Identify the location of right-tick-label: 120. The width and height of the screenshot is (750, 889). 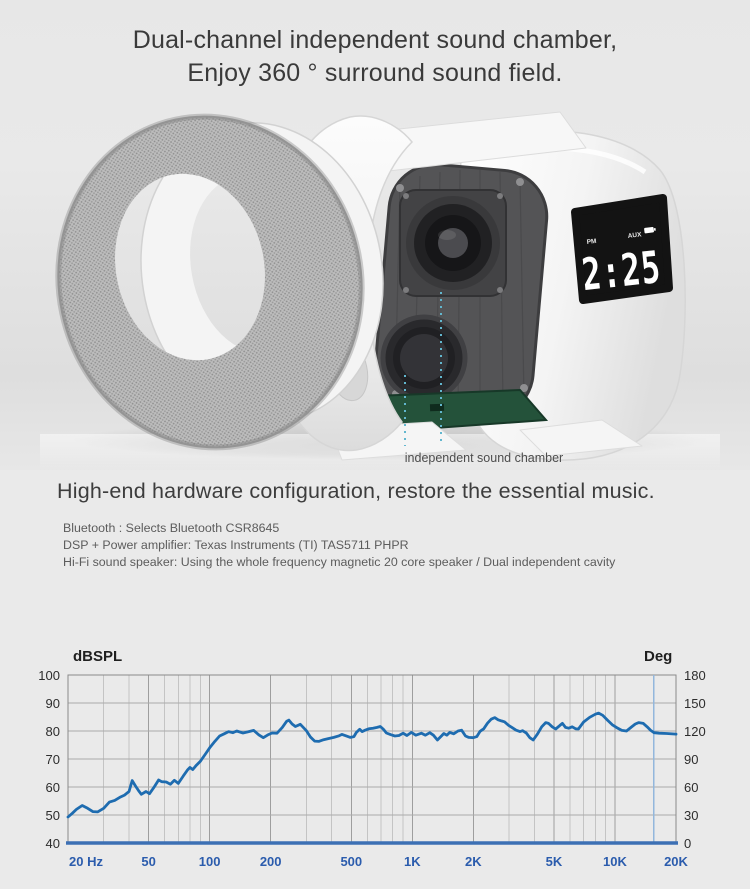
(695, 731).